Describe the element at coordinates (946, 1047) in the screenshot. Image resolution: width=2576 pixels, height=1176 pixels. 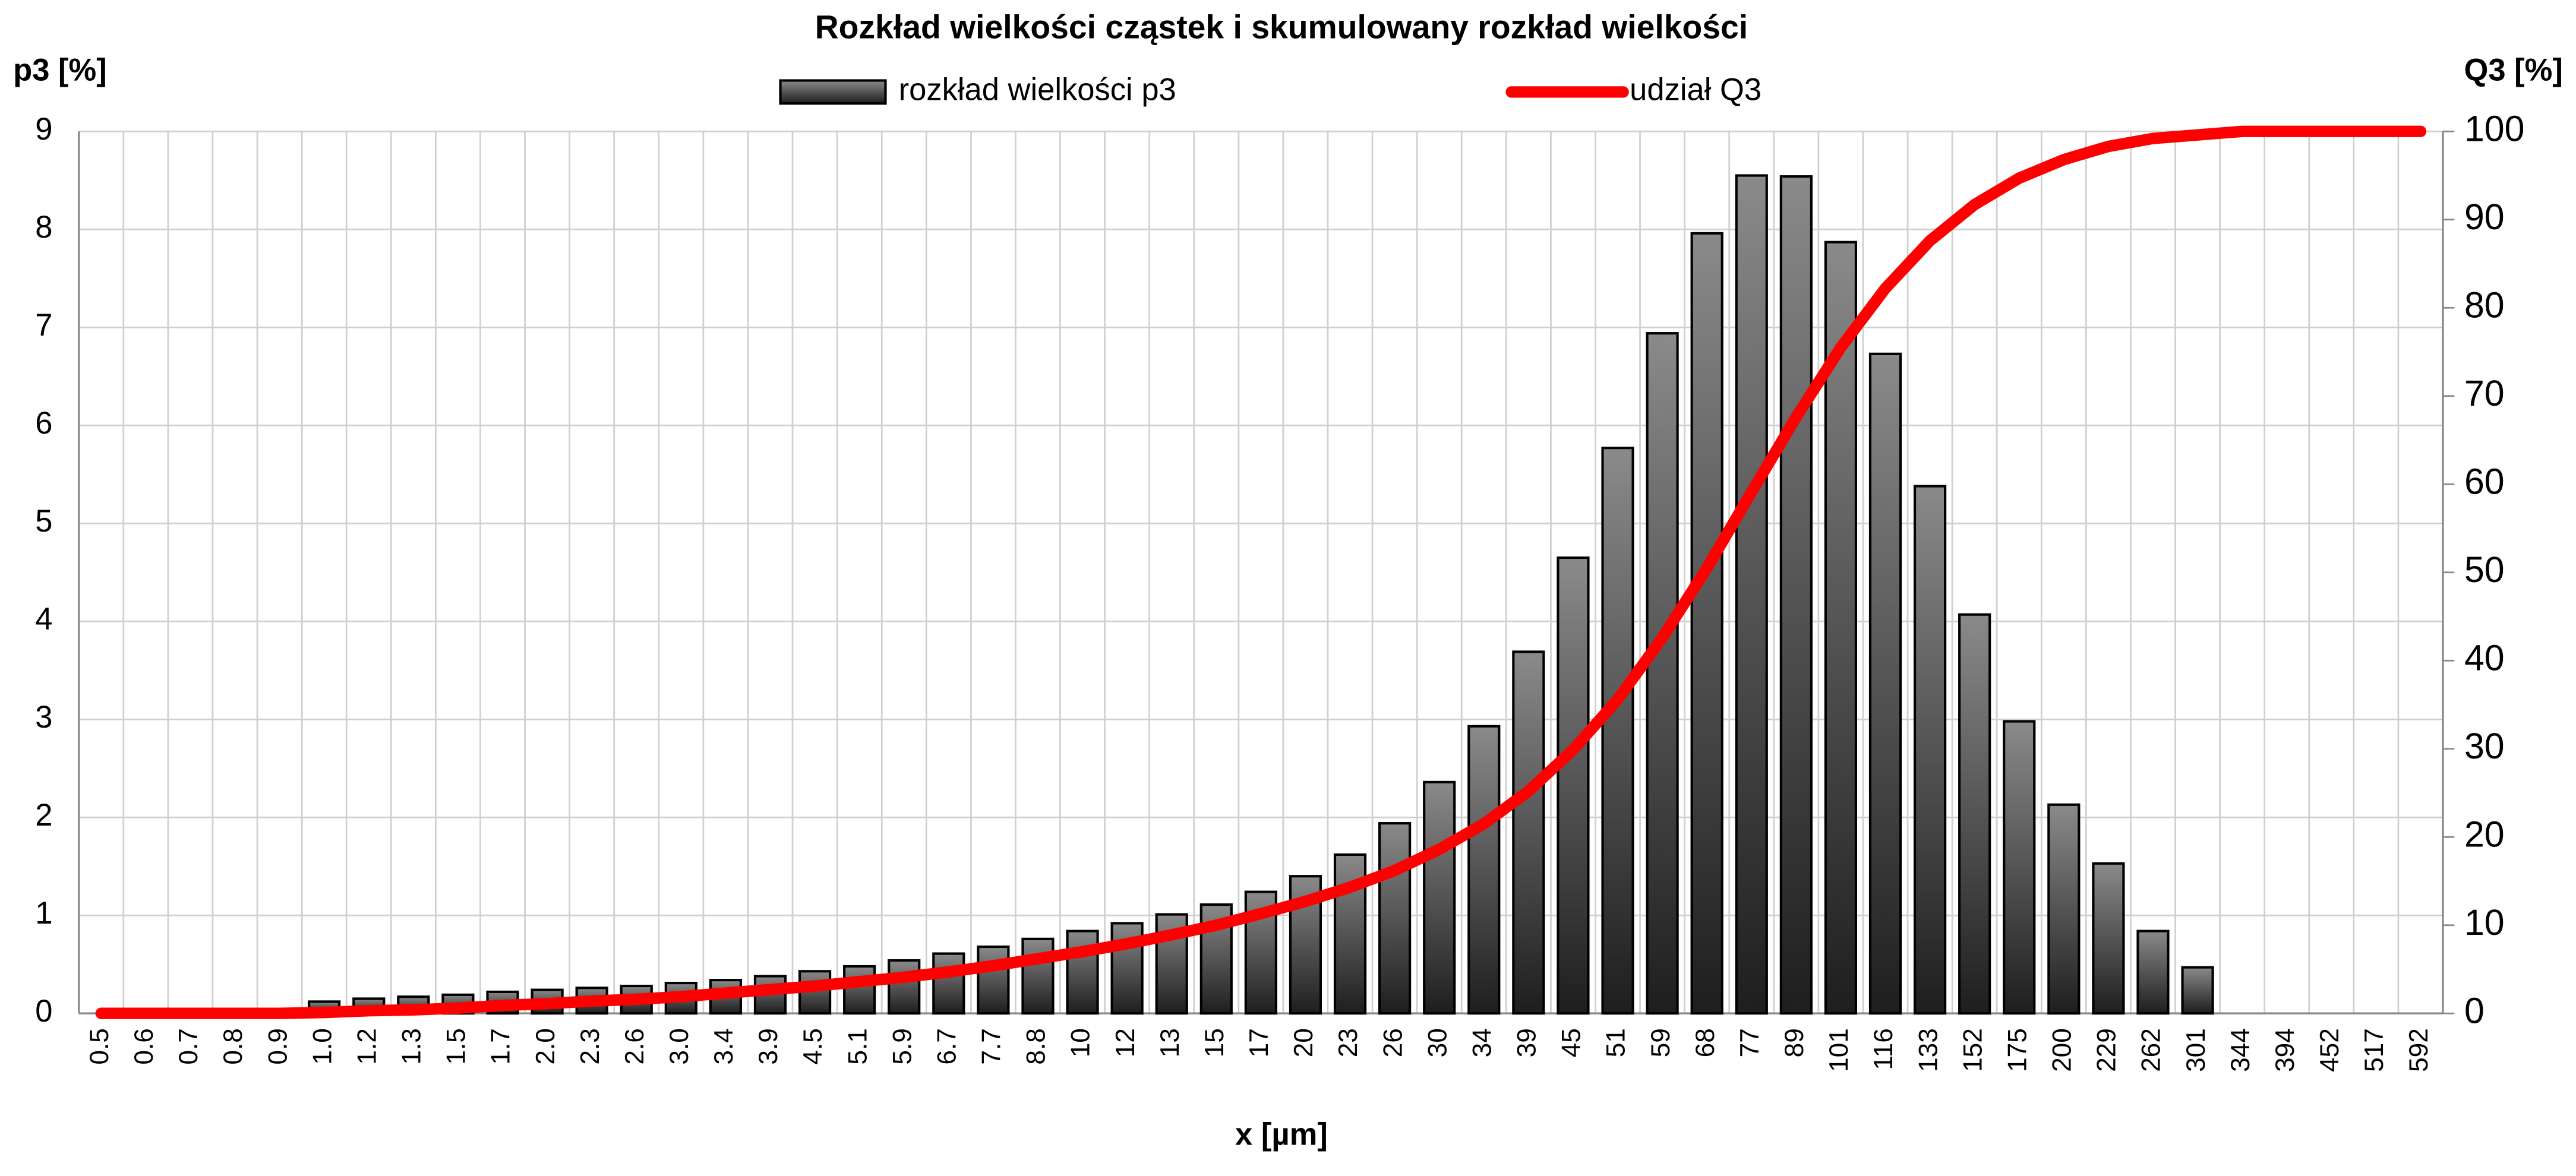
I see `x-tick-label: 6.7` at that location.